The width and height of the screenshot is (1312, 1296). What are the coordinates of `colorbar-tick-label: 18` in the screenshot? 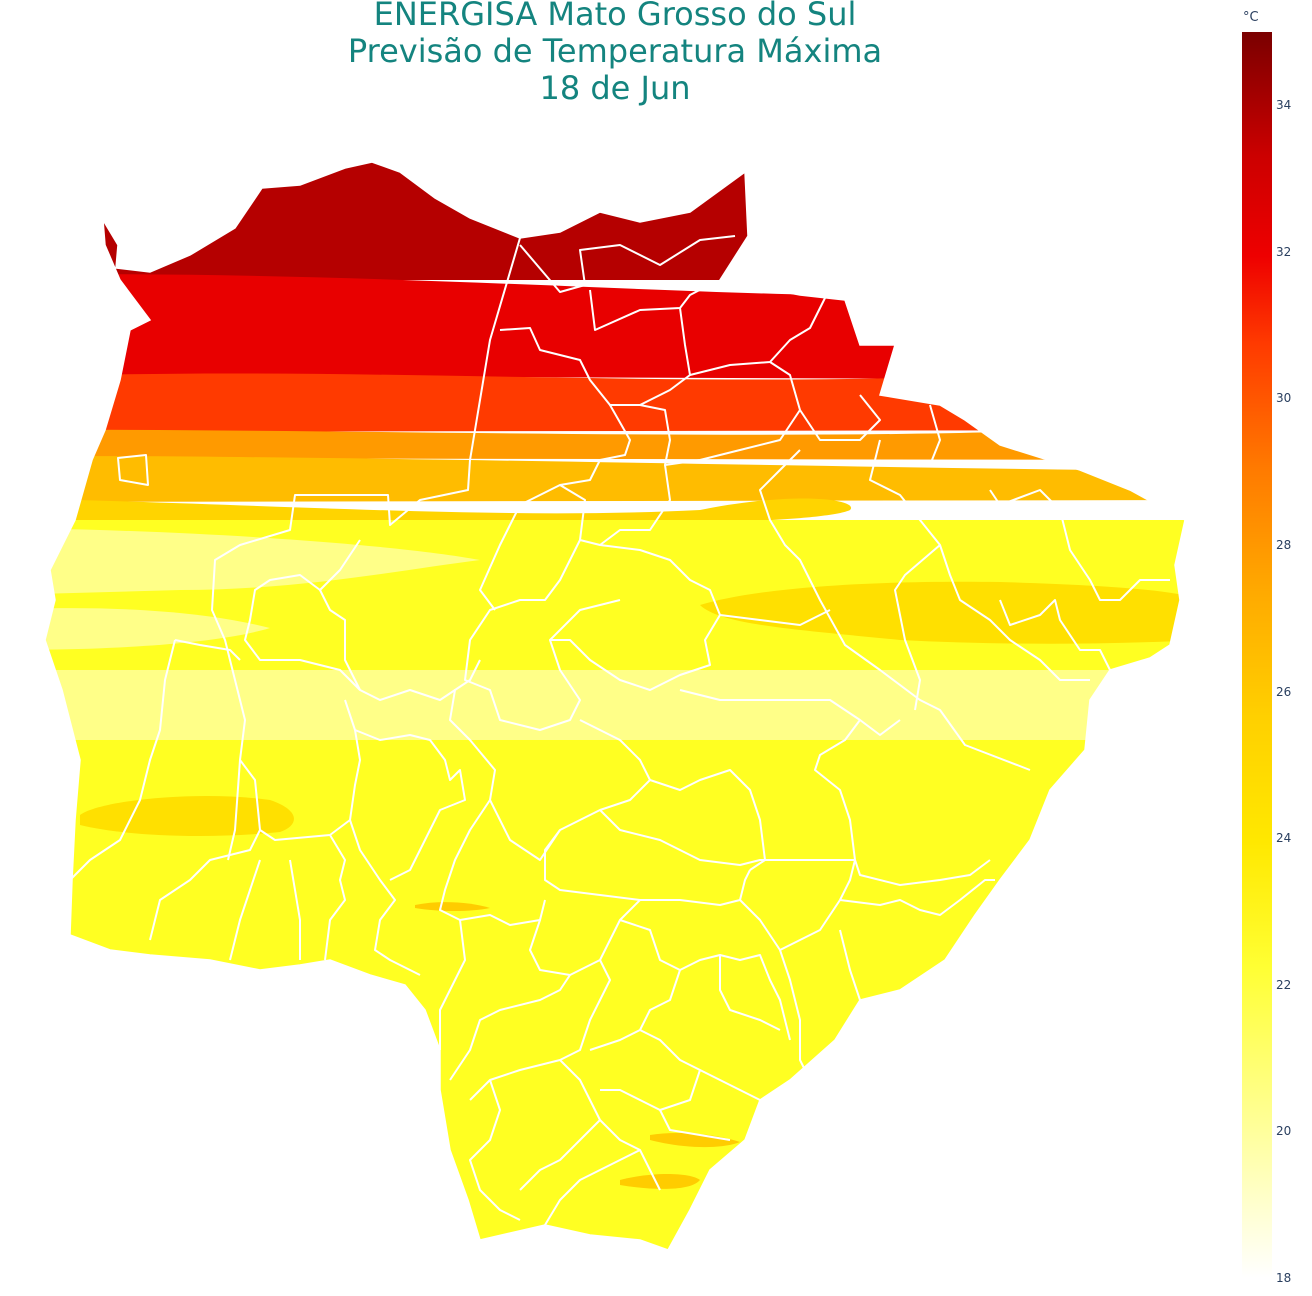 It's located at (1284, 1278).